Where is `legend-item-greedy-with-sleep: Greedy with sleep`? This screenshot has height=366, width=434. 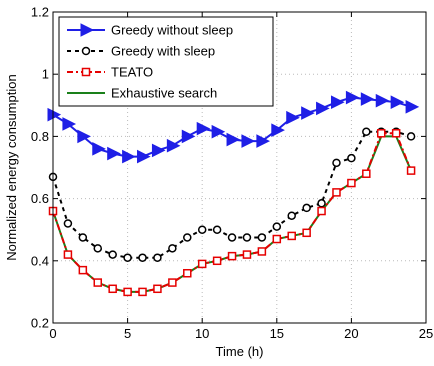 legend-item-greedy-with-sleep: Greedy with sleep is located at coordinates (141, 51).